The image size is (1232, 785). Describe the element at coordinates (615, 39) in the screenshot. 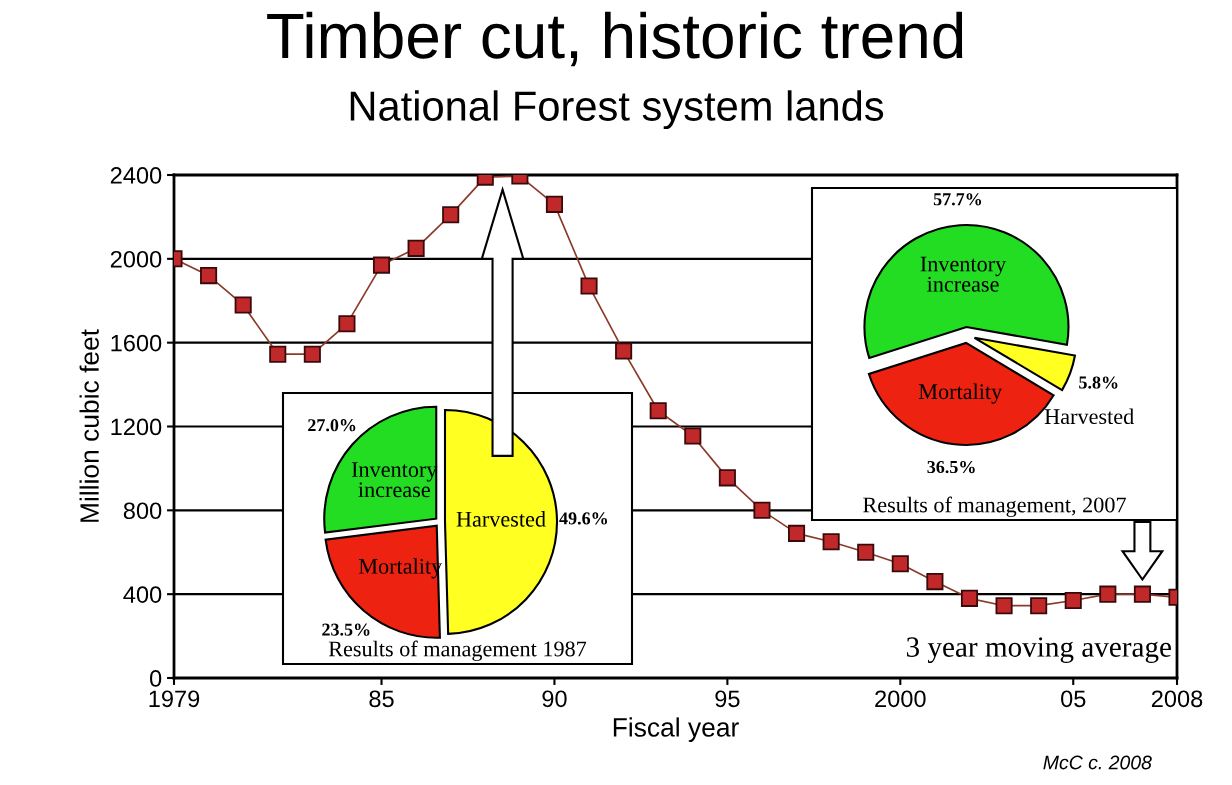

I see `chart-title: Timber cut, historic trend` at that location.